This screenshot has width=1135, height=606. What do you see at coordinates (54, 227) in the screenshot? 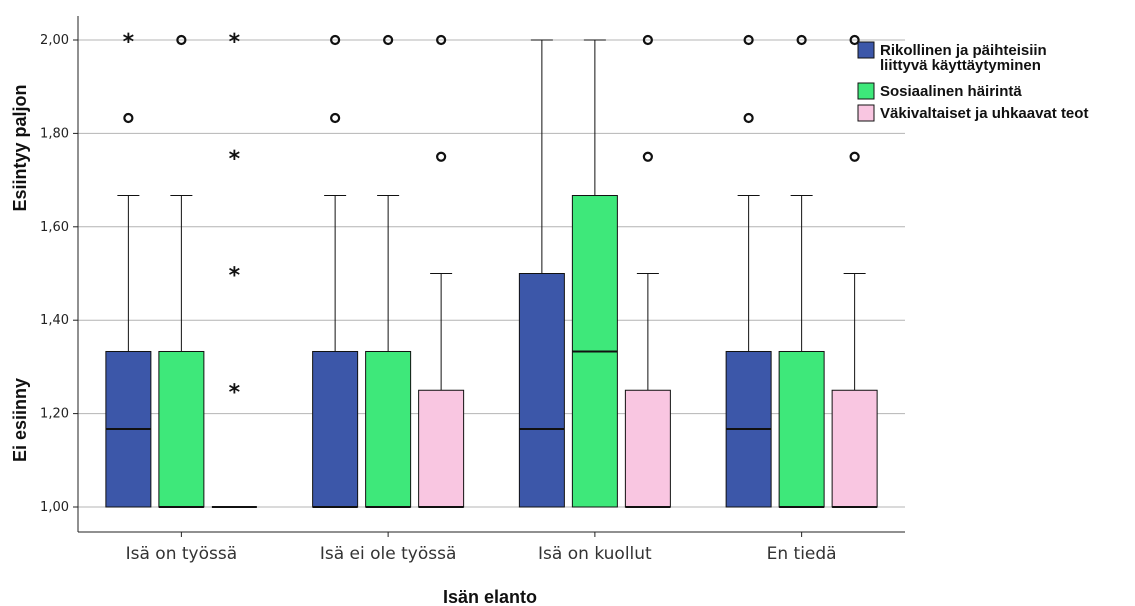
I see `y-tick-label: 1,60` at bounding box center [54, 227].